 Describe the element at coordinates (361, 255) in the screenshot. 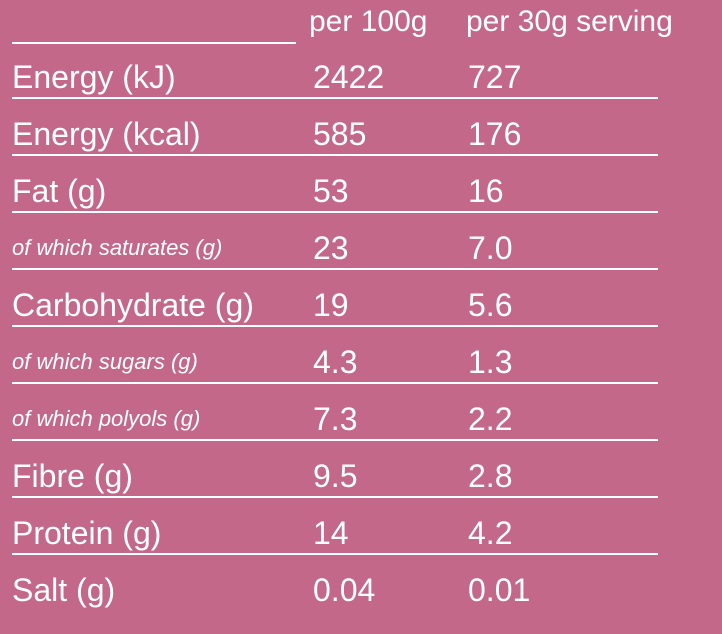

I see `table-row: of which saturates (g) 23 7.0` at that location.